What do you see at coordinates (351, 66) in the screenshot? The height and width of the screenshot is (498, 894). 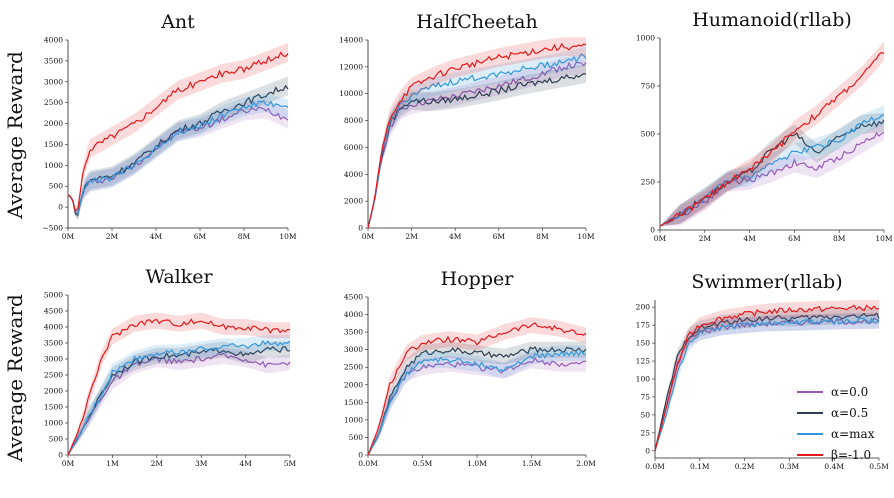 I see `y-tick-label: 12000` at bounding box center [351, 66].